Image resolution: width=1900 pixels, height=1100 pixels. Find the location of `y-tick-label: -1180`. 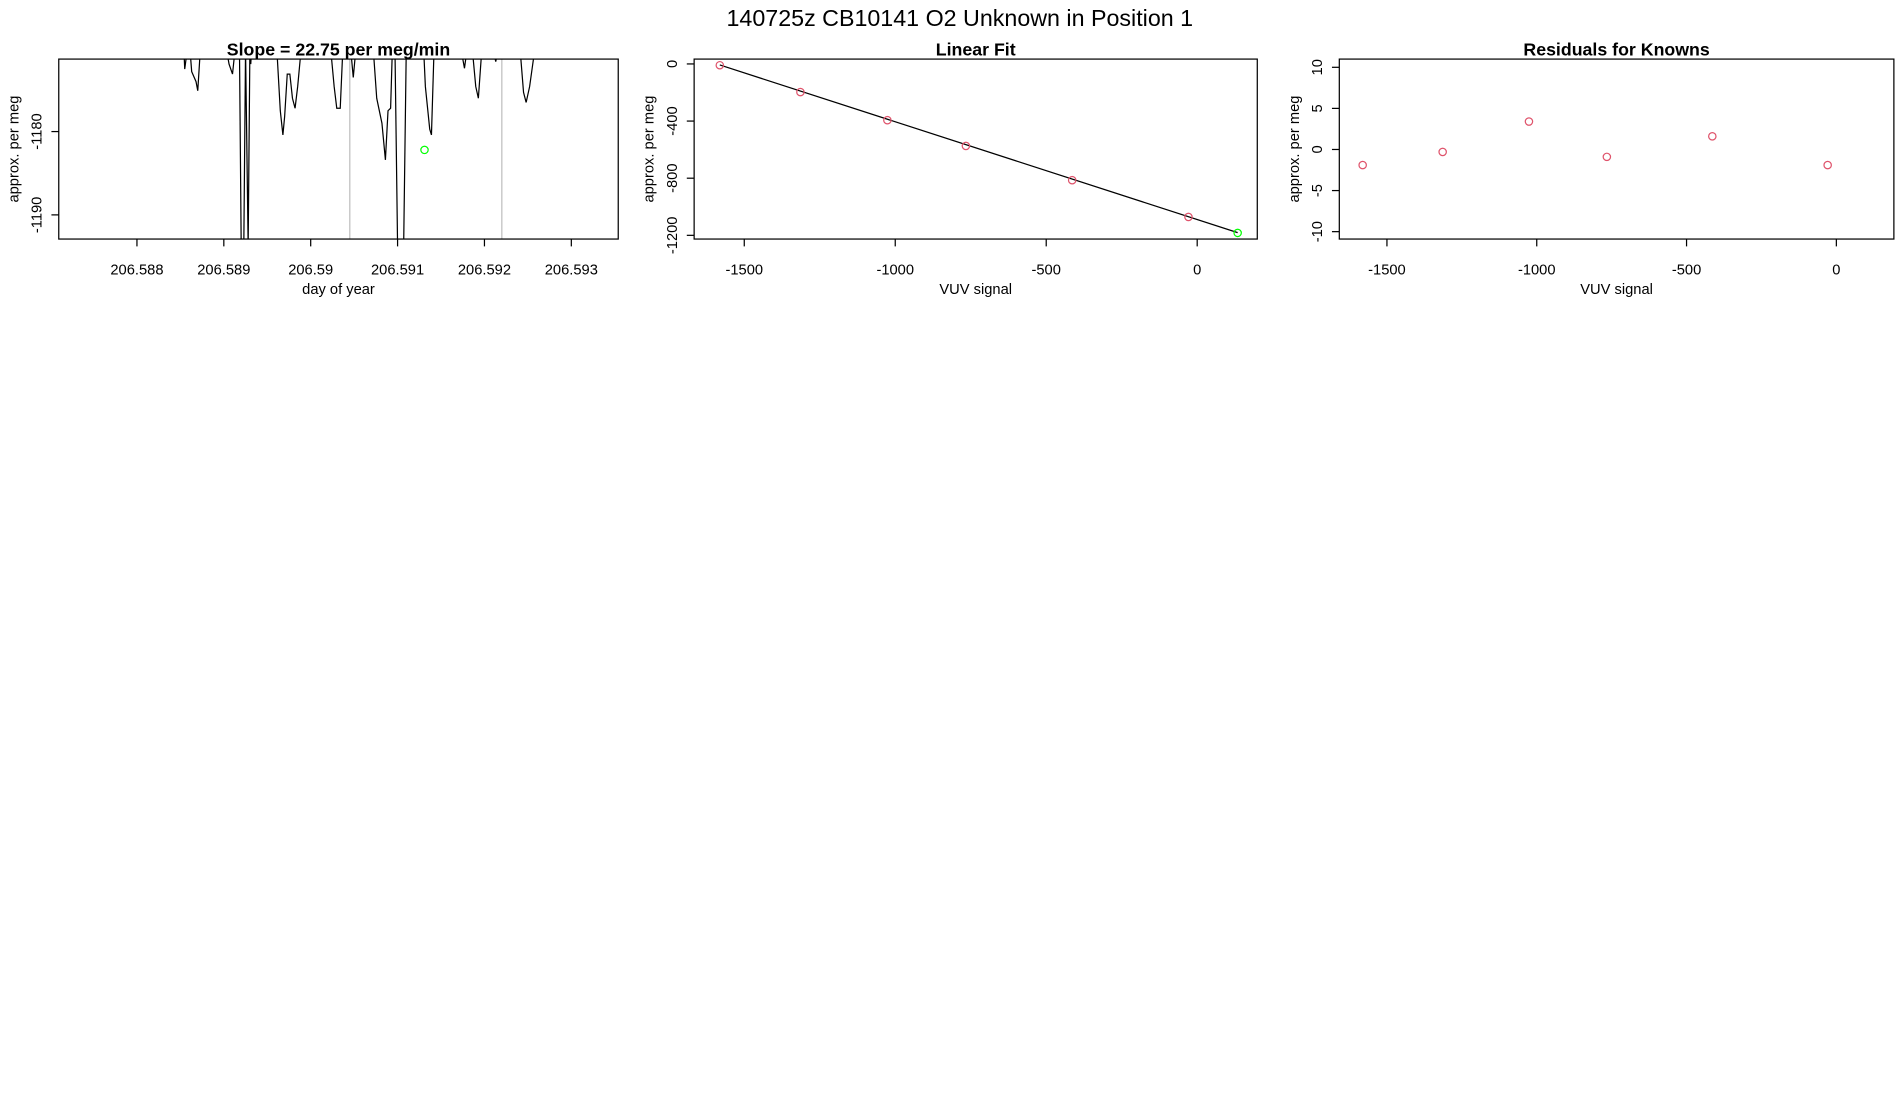

y-tick-label: -1180 is located at coordinates (38, 131).